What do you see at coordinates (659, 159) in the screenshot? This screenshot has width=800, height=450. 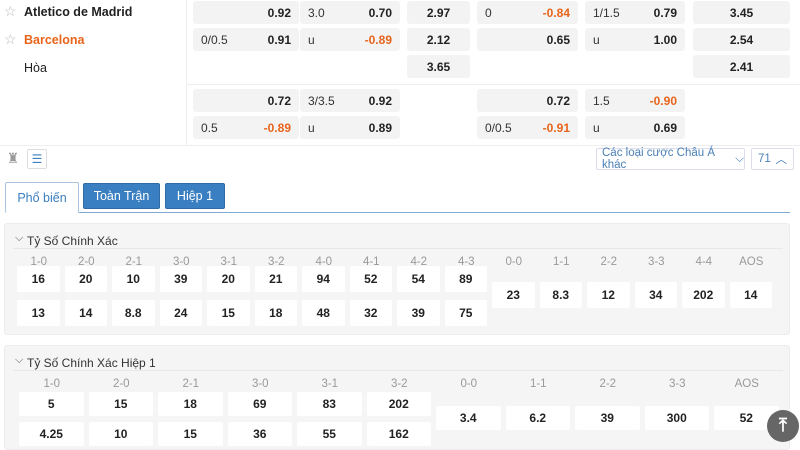 I see `asian-bets-label: Các loại cược Châu Á khác` at bounding box center [659, 159].